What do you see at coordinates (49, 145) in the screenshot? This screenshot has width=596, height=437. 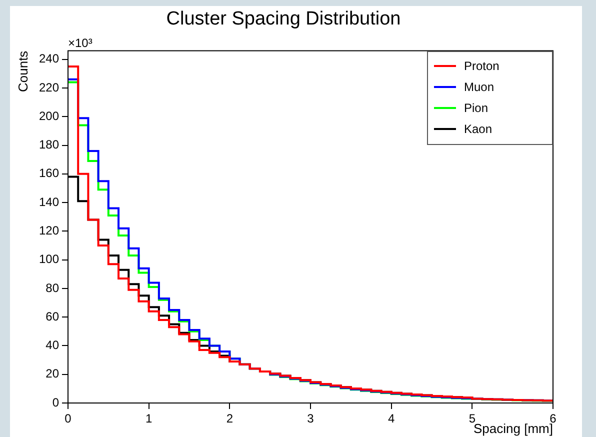 I see `y-tick-label: 180` at bounding box center [49, 145].